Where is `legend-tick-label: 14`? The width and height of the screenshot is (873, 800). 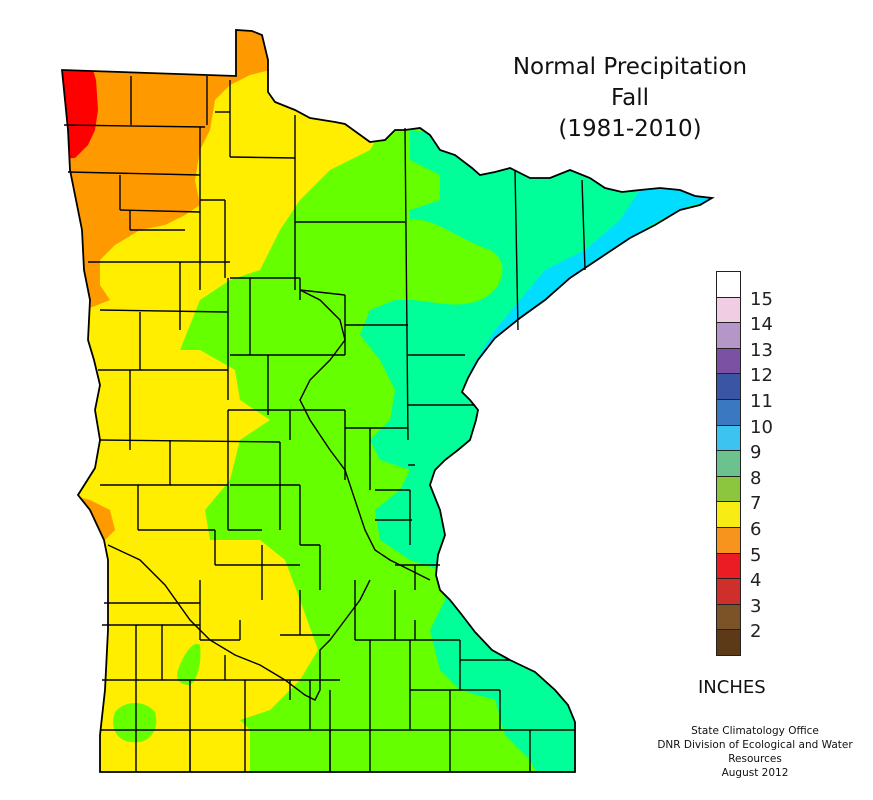
legend-tick-label: 14 is located at coordinates (761, 325).